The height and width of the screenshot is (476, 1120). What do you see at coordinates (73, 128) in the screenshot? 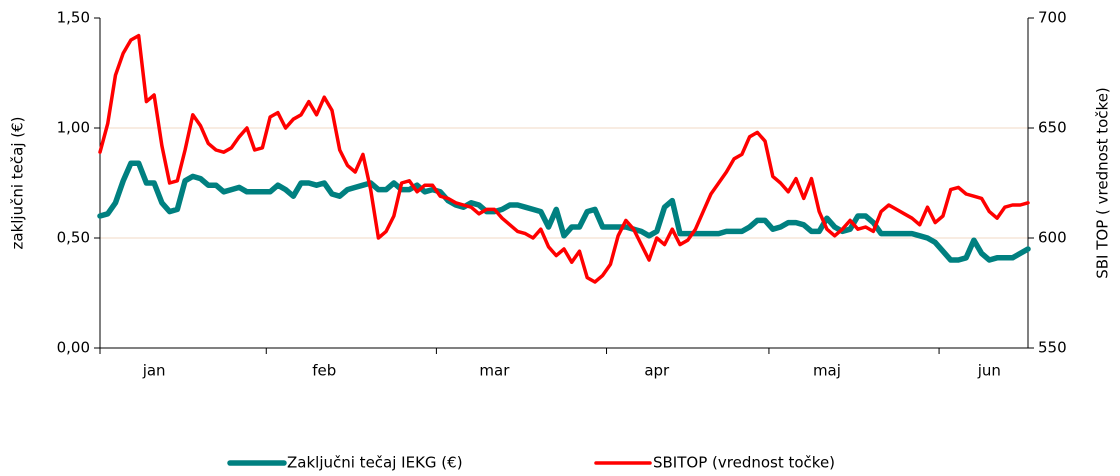
I see `y-tick-label: 1,00` at bounding box center [73, 128].